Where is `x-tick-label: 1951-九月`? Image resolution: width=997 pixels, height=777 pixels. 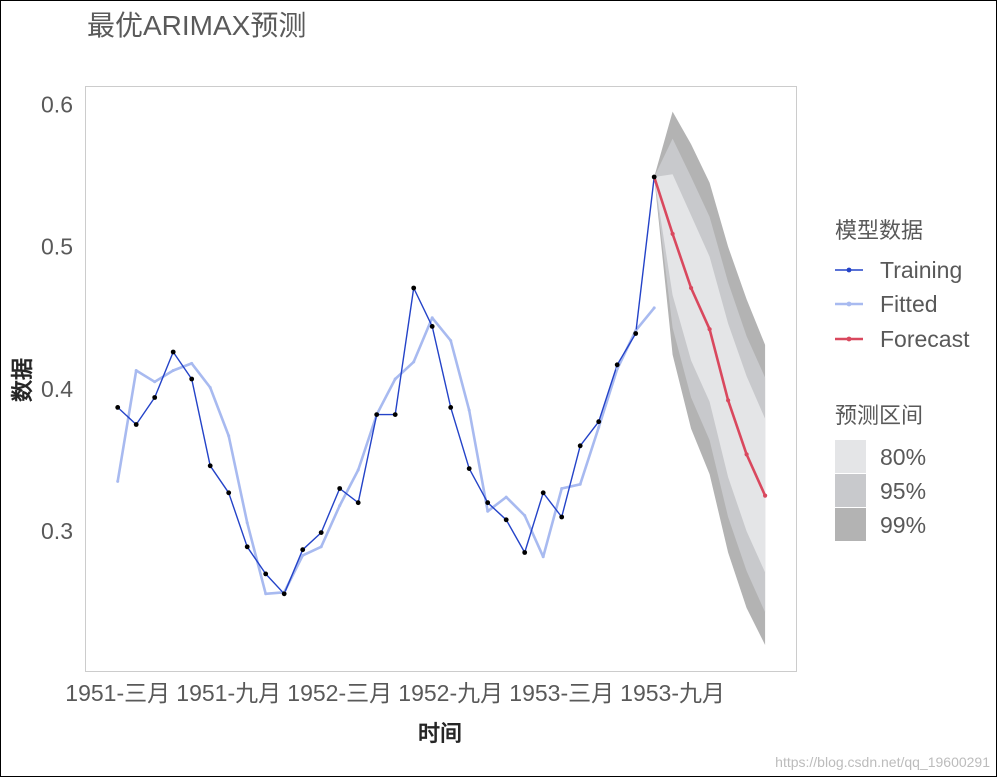
x-tick-label: 1951-九月 is located at coordinates (228, 693).